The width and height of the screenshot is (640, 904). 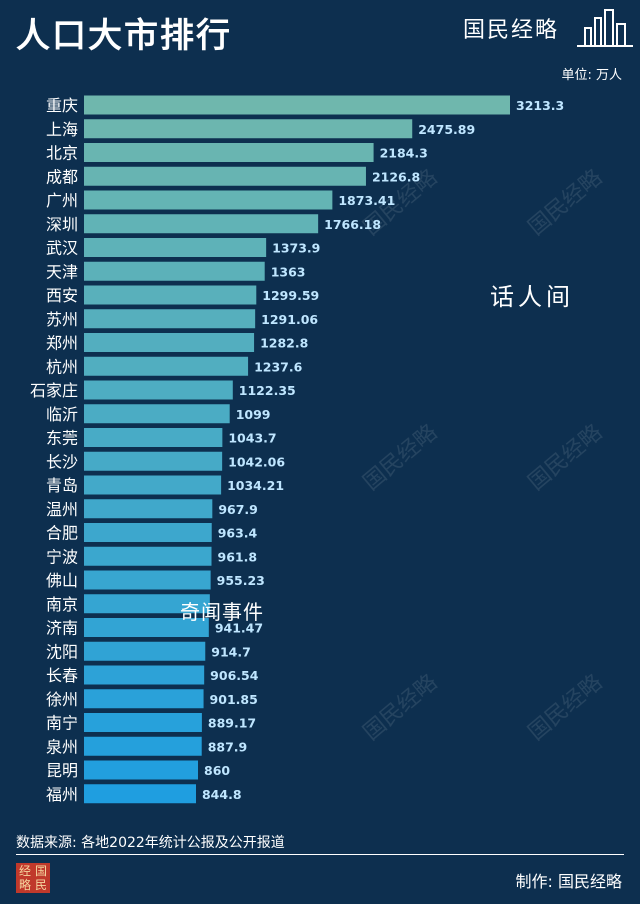 I want to click on category-label: 济南, so click(x=62, y=628).